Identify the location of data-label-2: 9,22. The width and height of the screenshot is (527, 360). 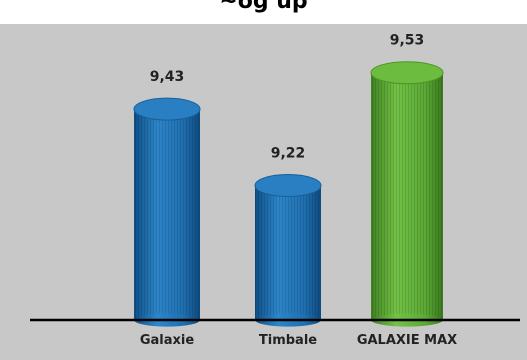
(288, 153).